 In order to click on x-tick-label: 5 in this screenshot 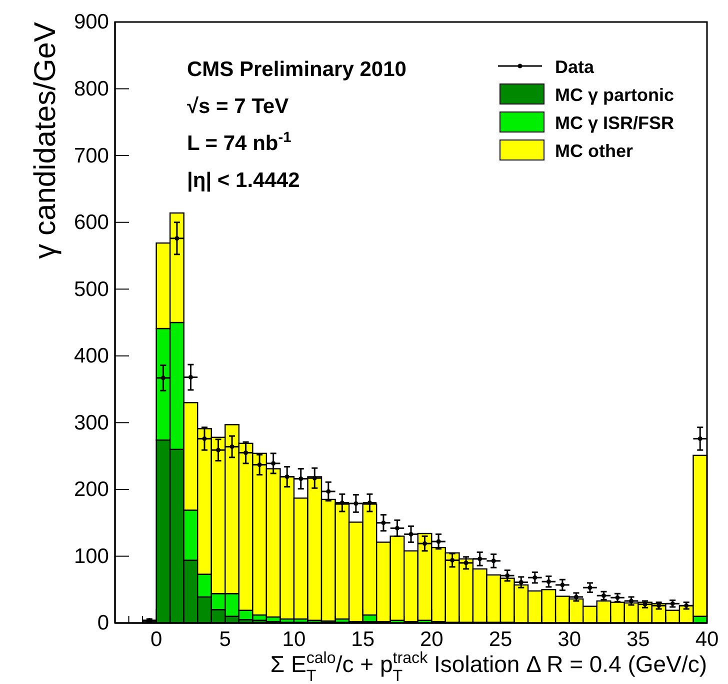, I will do `click(225, 639)`.